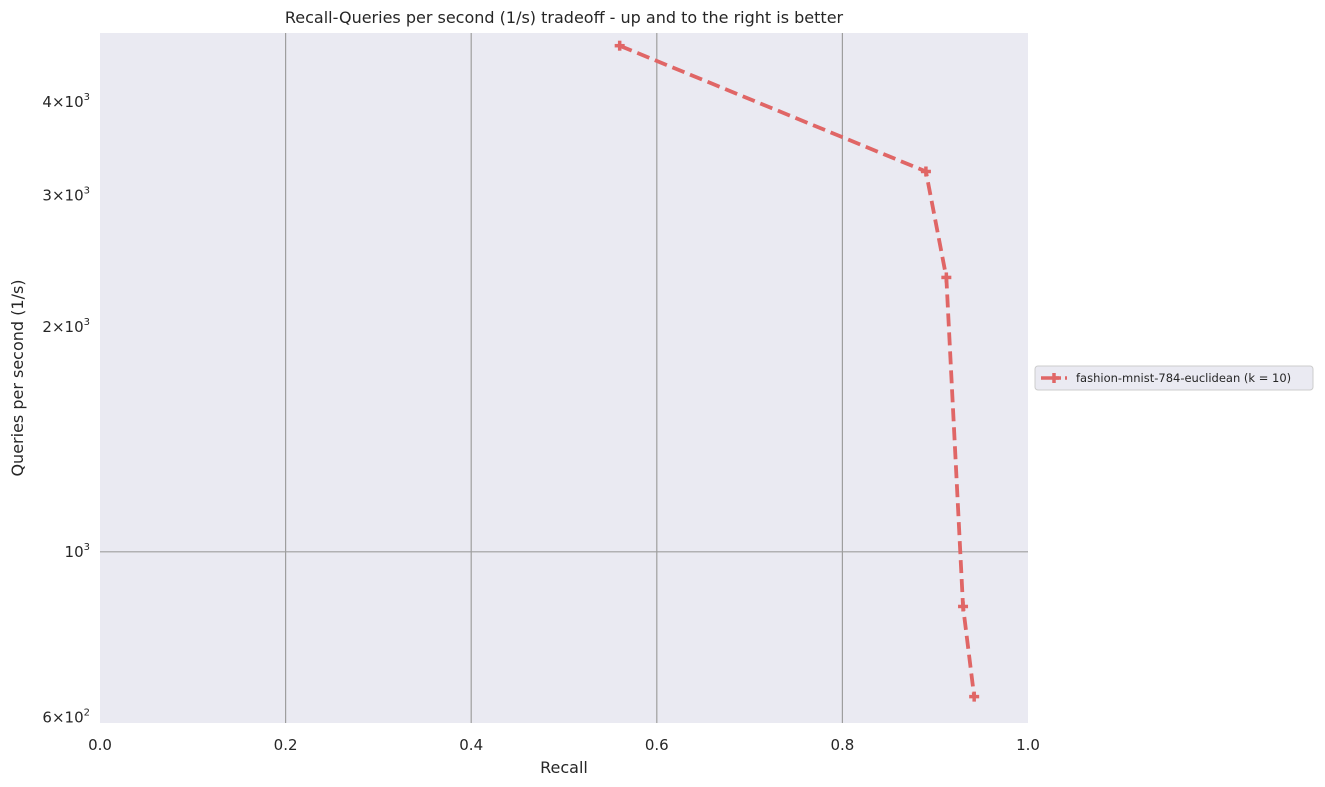  Describe the element at coordinates (1183, 378) in the screenshot. I see `legend-label: fashion-mnist-784-euclidean (k = 10)` at that location.